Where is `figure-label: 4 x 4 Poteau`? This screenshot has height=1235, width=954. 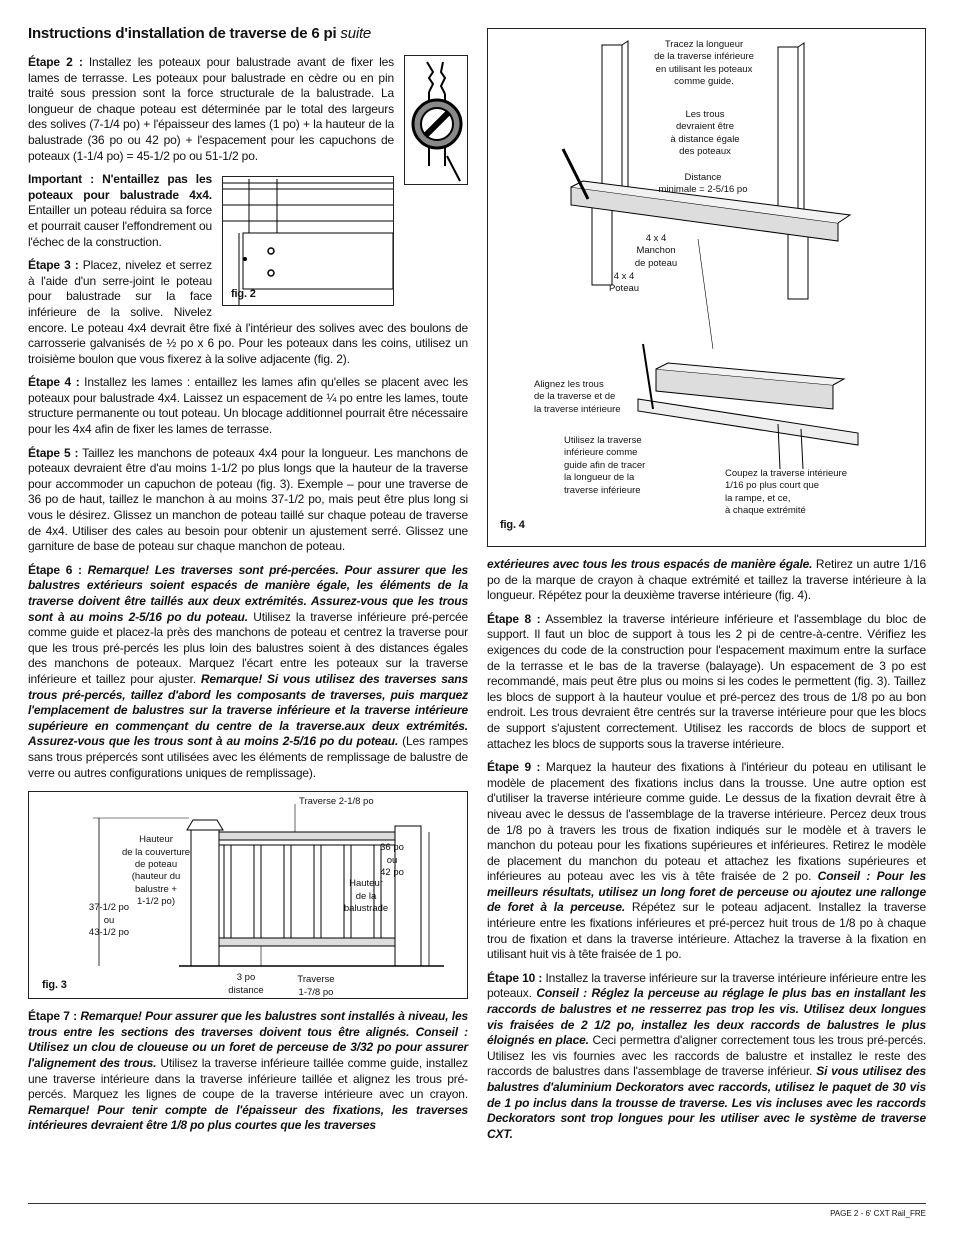 figure-label: 4 x 4 Poteau is located at coordinates (624, 283).